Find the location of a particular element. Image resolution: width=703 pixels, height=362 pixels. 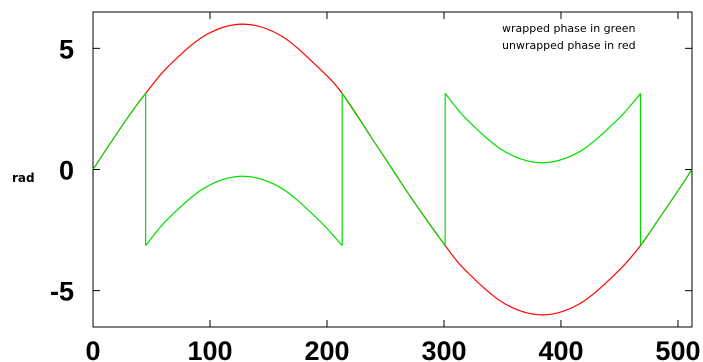

x-tick-label: 400 is located at coordinates (560, 349).